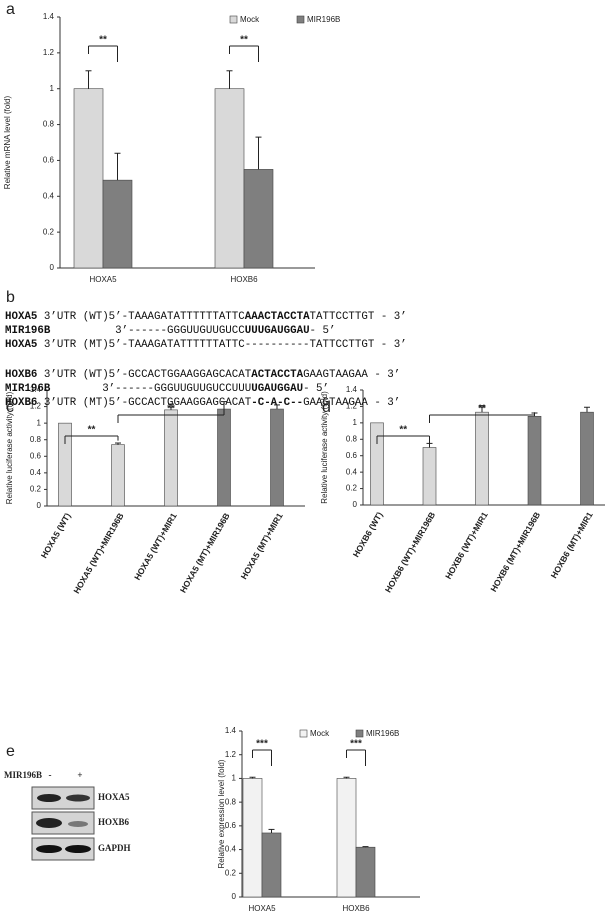 This screenshot has width=609, height=914. What do you see at coordinates (572, 545) in the screenshot?
I see `x-tick-label: HOXB6 (MT)+MIR1` at bounding box center [572, 545].